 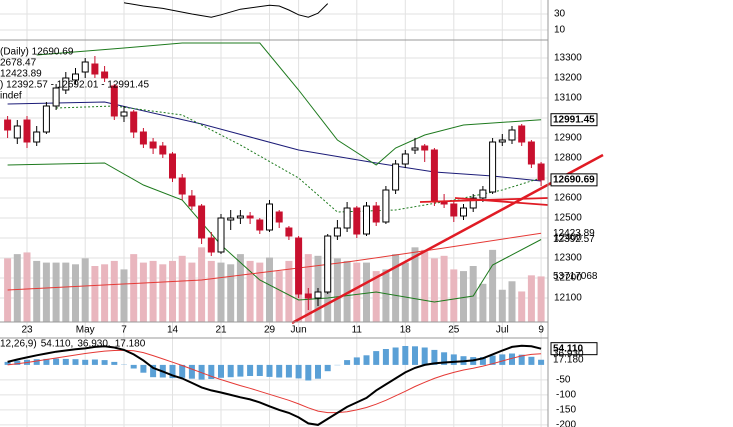 I want to click on x-tick-label: 14, so click(x=173, y=330).